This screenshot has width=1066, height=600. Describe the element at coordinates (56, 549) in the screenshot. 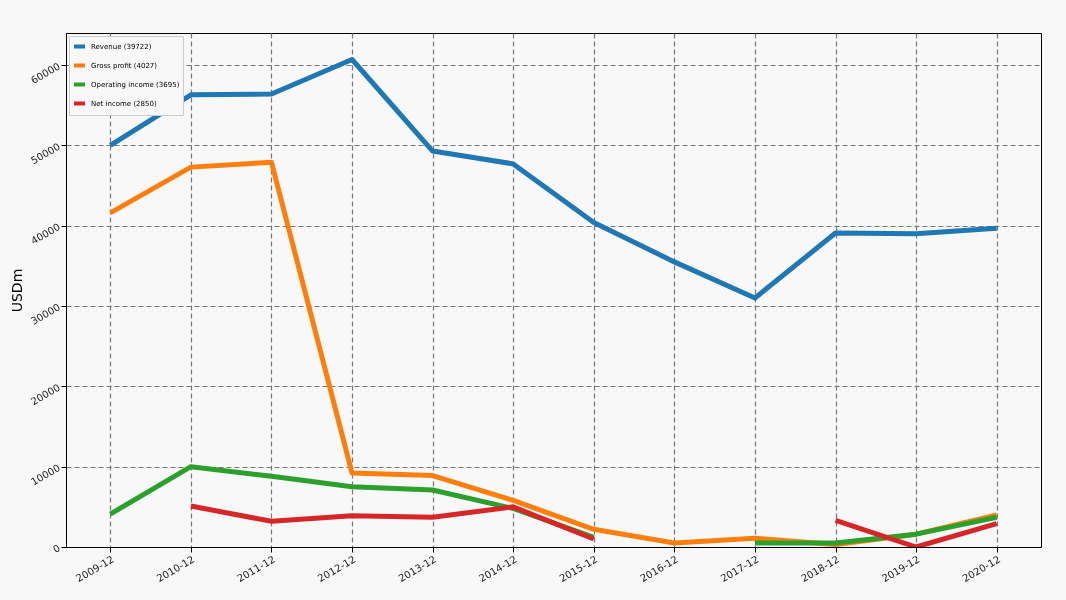

I see `y-tick-label: 0` at that location.